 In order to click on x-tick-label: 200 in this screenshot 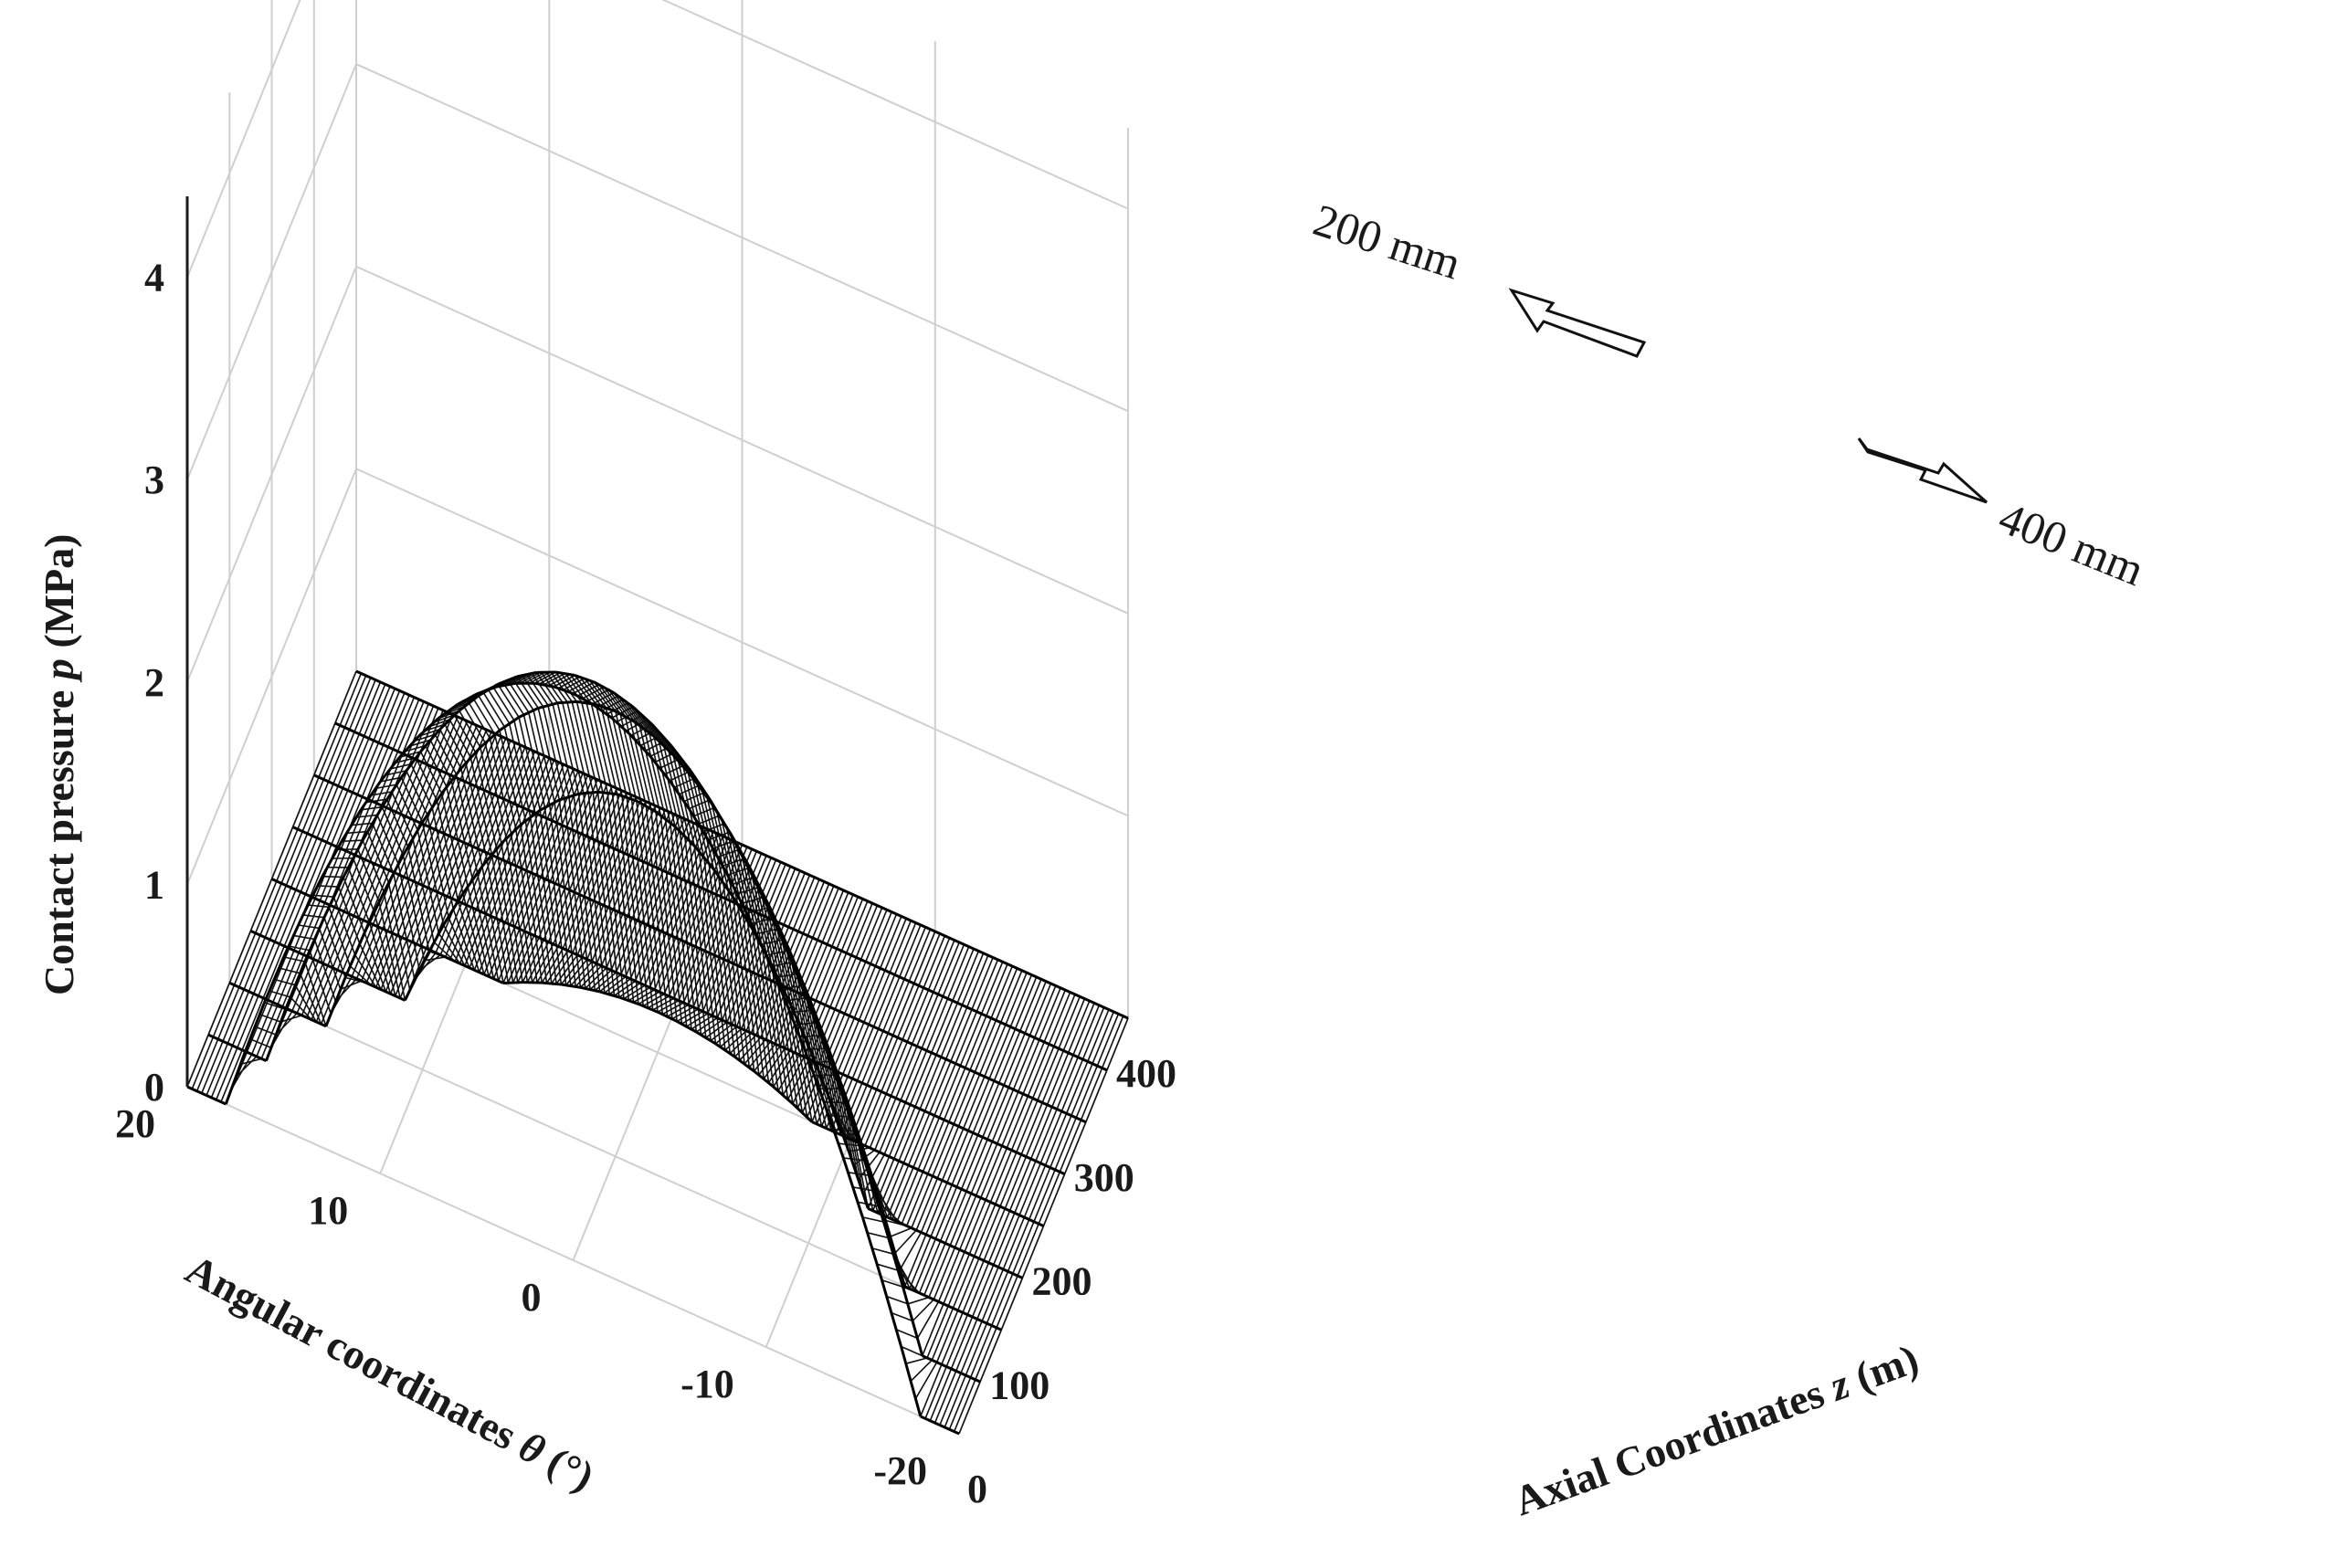, I will do `click(1062, 1281)`.